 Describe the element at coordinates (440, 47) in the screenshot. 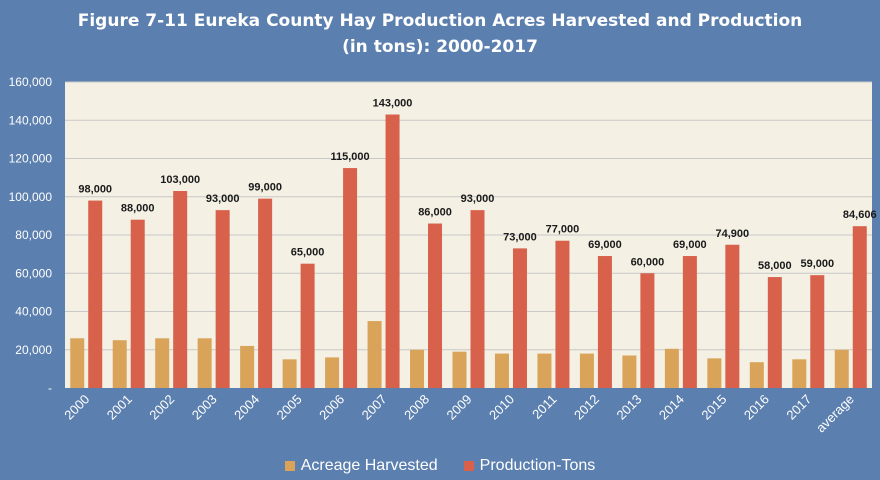

I see `chart-title-line-2: (in tons): 2000-2017` at that location.